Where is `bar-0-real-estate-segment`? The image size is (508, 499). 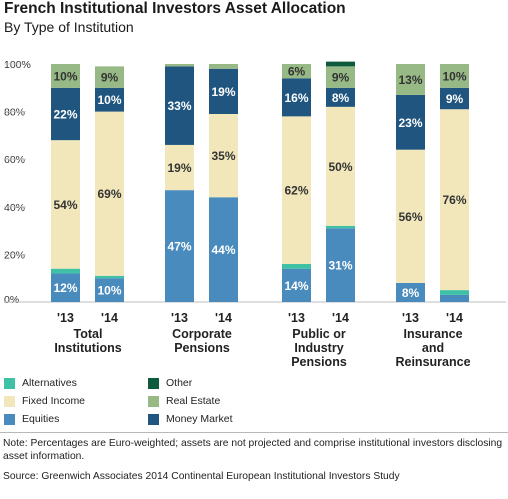 bar-0-real-estate-segment is located at coordinates (65, 76).